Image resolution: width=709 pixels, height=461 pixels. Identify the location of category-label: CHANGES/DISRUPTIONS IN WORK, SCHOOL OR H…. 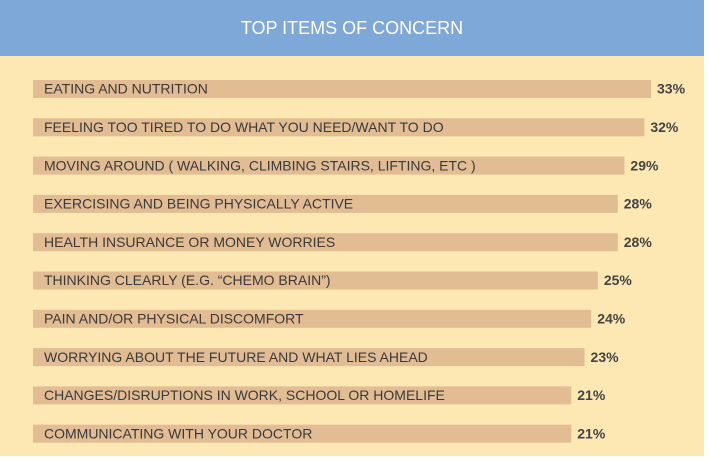
(244, 395).